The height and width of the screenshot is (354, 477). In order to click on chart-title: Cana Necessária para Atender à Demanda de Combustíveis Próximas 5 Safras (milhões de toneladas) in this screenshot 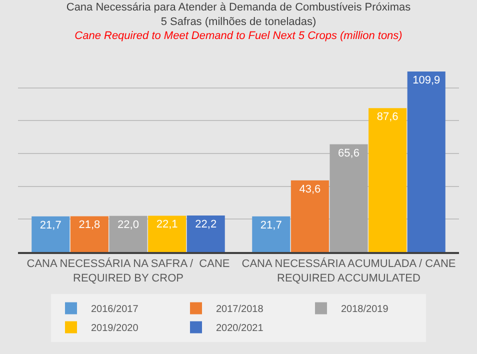, I will do `click(239, 15)`.